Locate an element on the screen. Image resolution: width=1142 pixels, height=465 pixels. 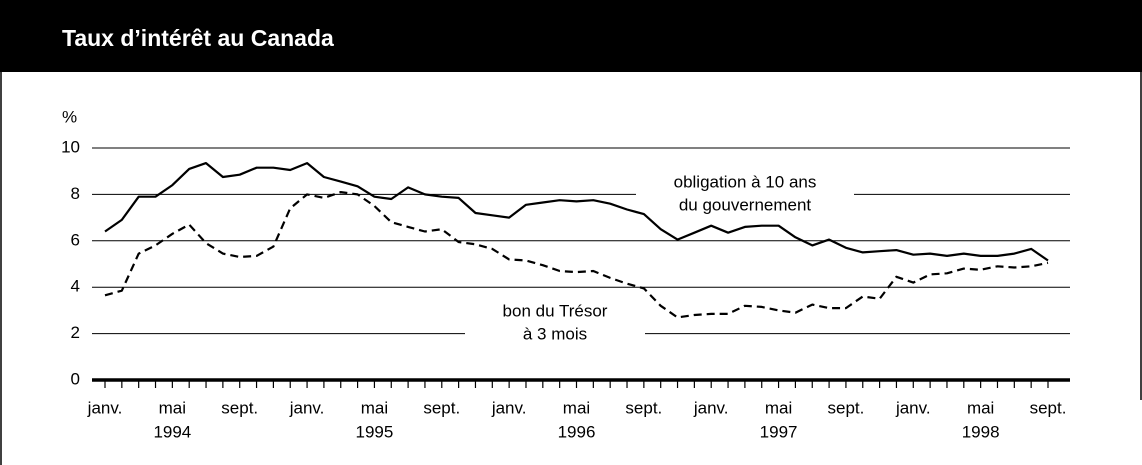
y-axis-label: % is located at coordinates (69, 116).